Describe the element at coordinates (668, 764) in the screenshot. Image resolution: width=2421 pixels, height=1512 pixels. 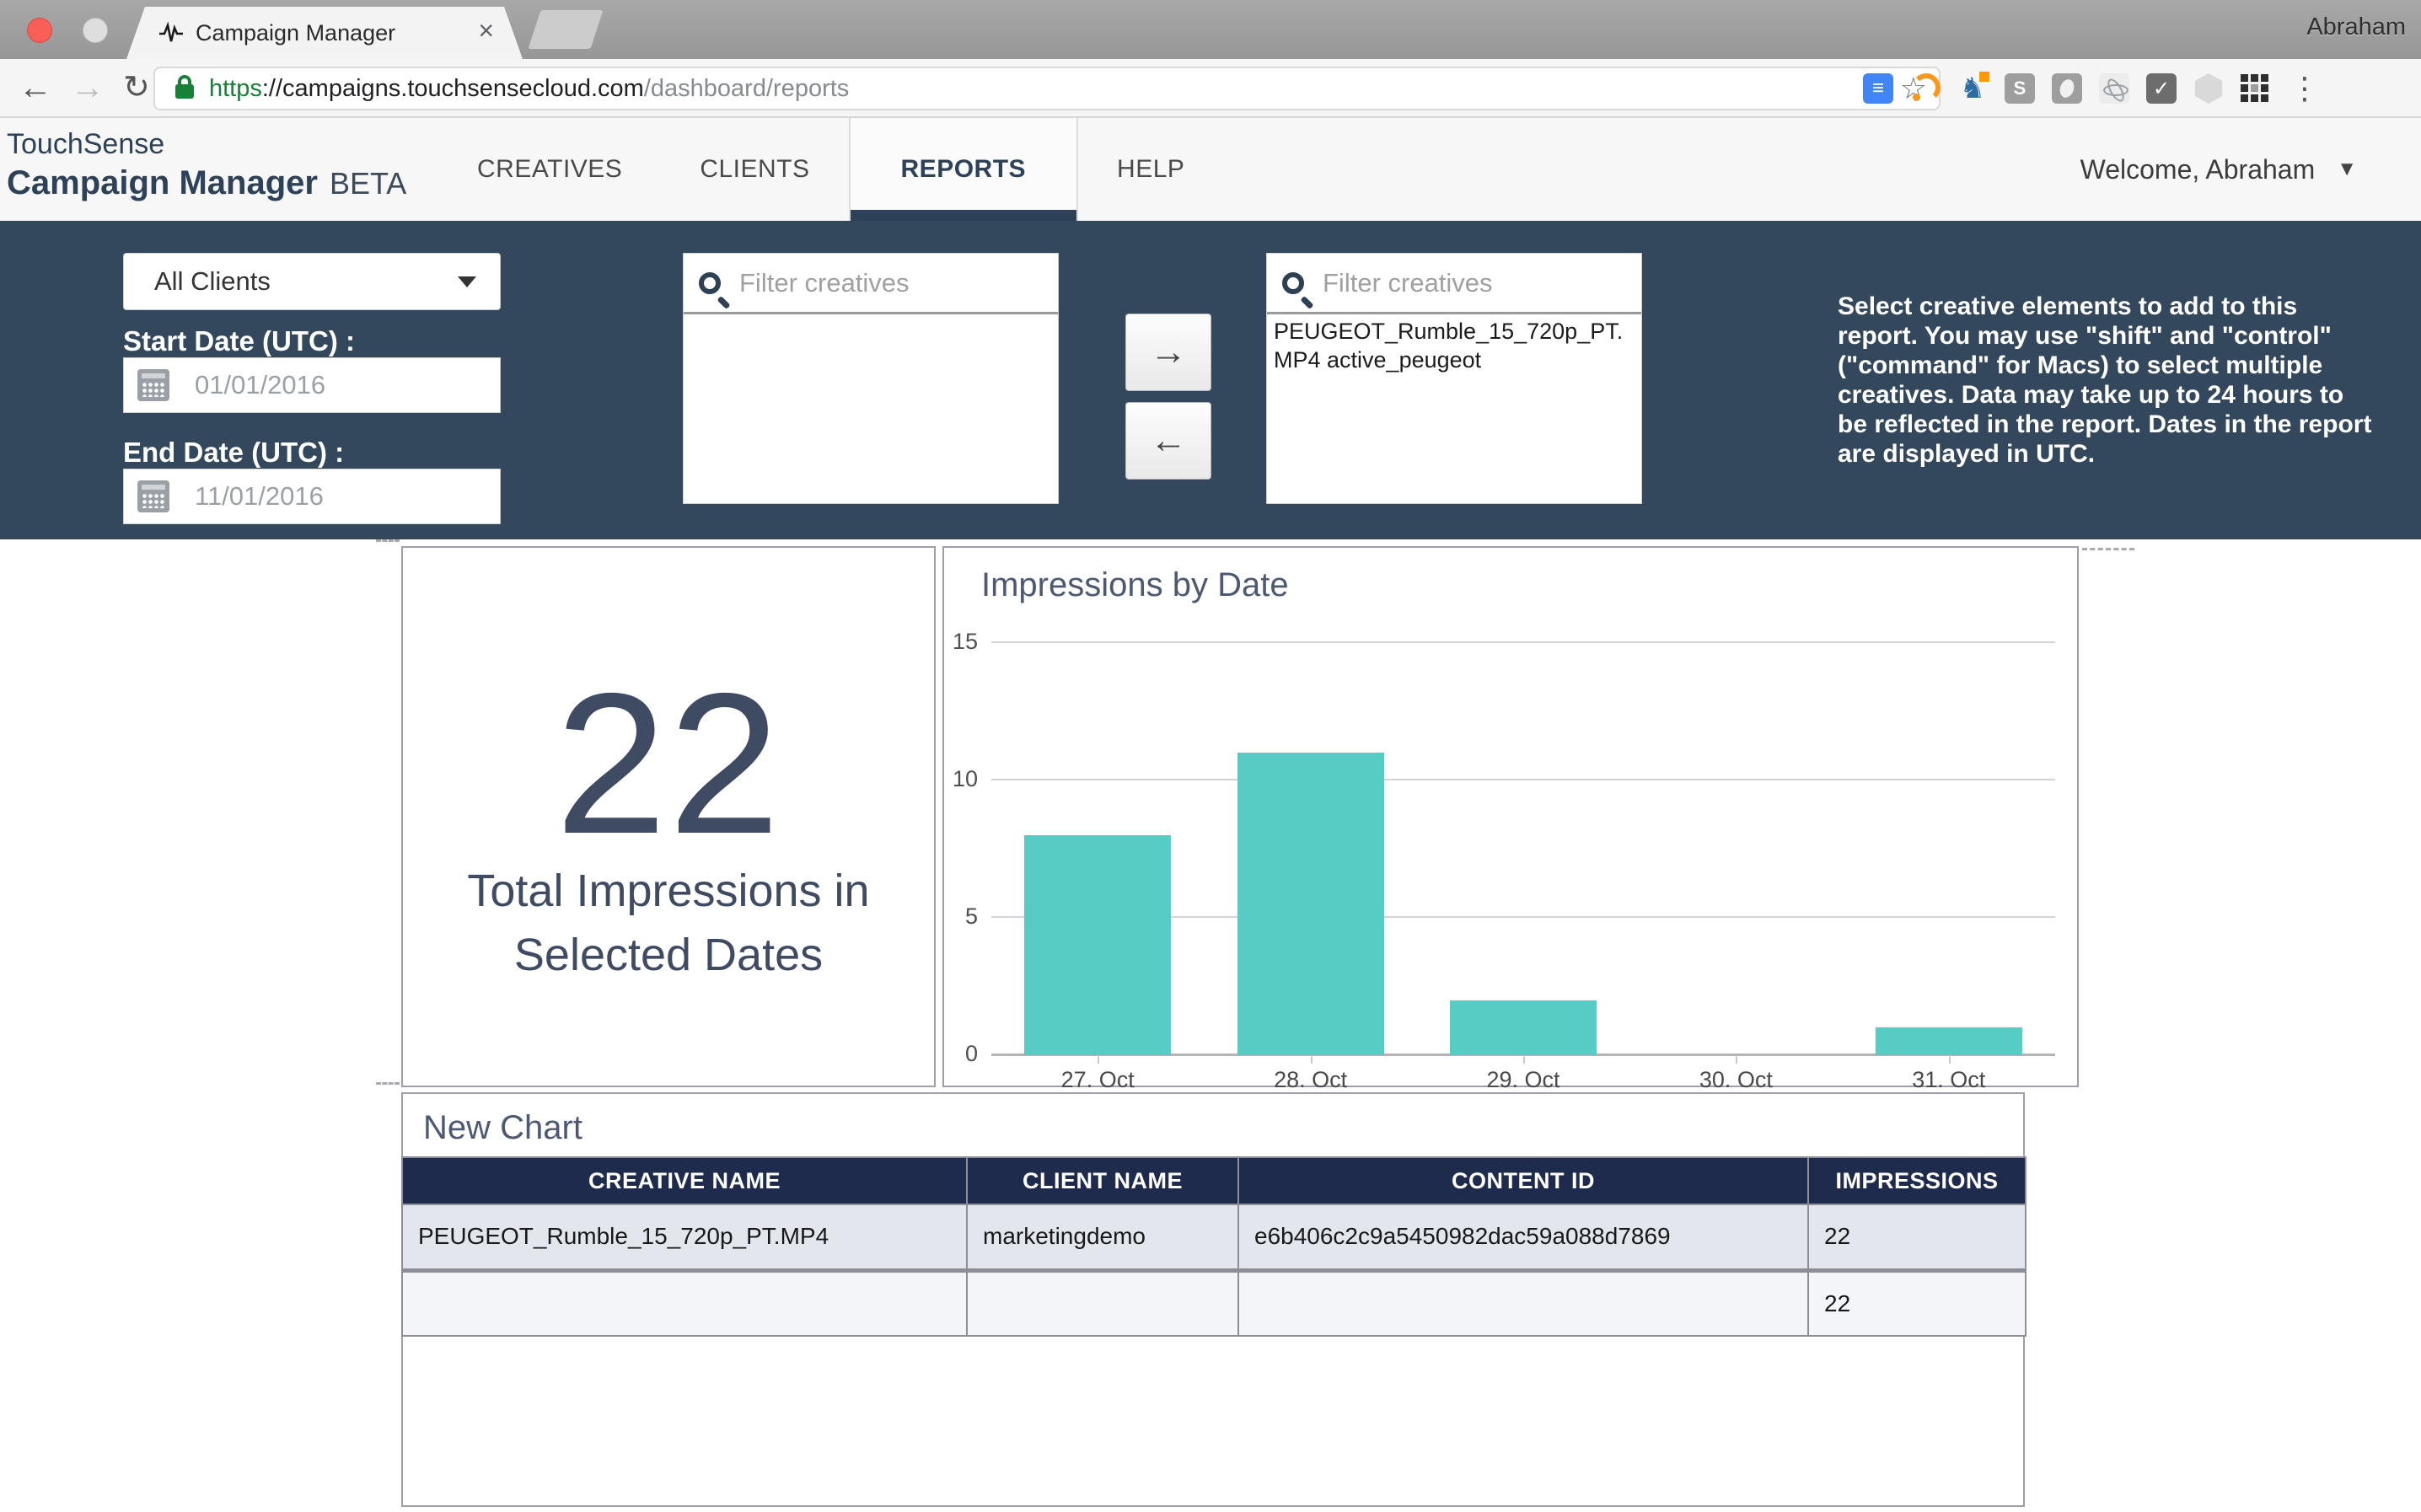
I see `total-impressions-value: 22` at that location.